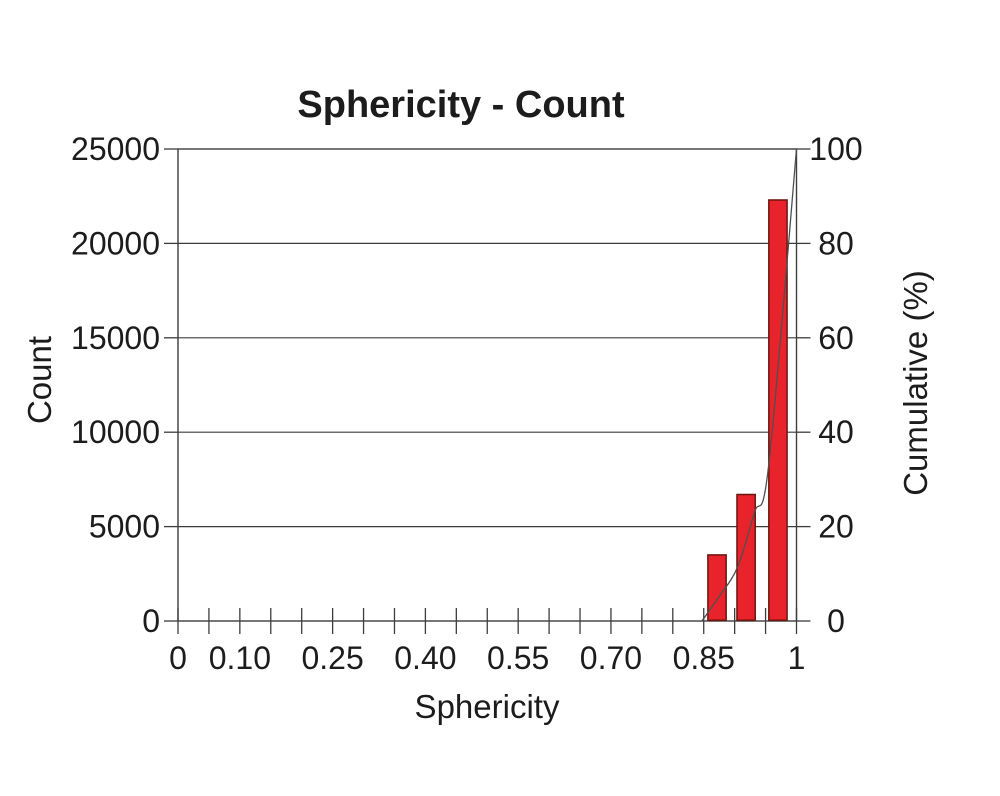  I want to click on y-right-tick-label: 20, so click(836, 527).